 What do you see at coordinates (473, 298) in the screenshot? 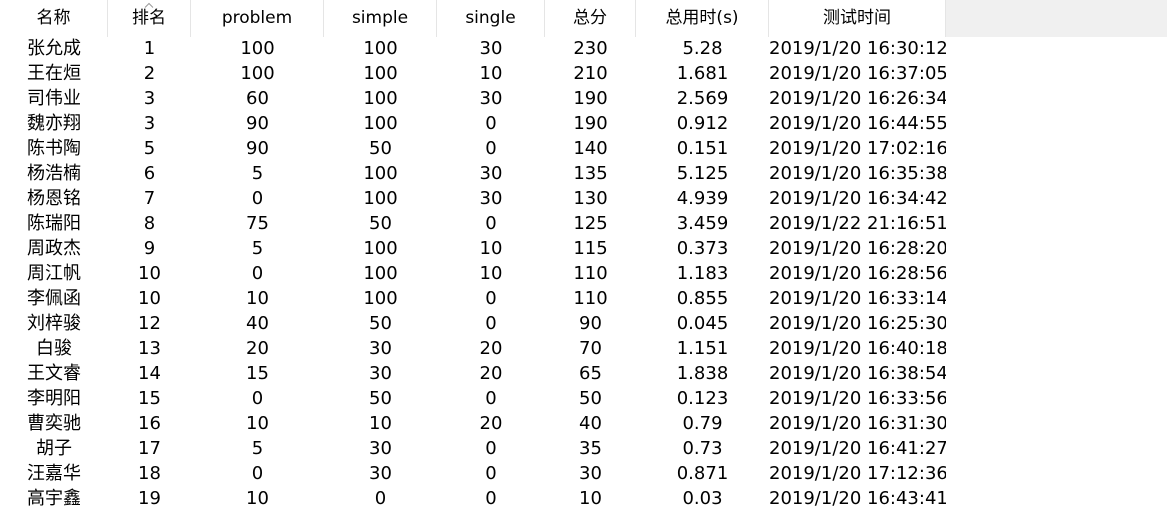
I see `table-row: 李佩函 10 10 100 0 110 0.855 2019/1/20 16:33:14` at bounding box center [473, 298].